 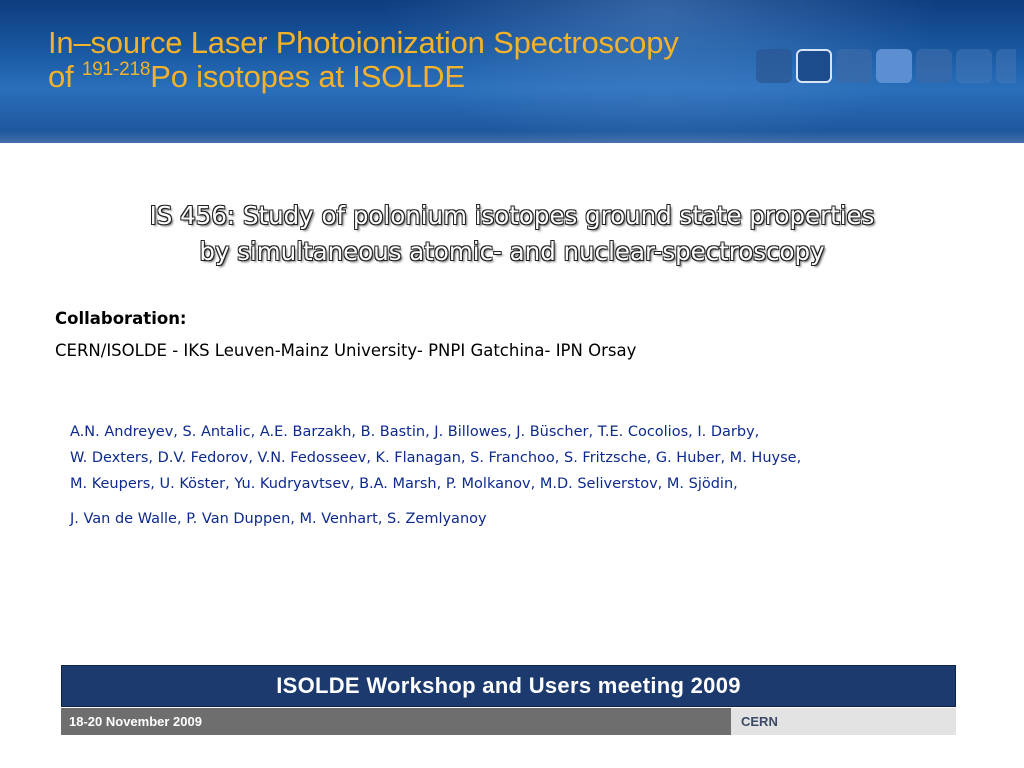 What do you see at coordinates (843, 721) in the screenshot?
I see `footer-organization: CERN` at bounding box center [843, 721].